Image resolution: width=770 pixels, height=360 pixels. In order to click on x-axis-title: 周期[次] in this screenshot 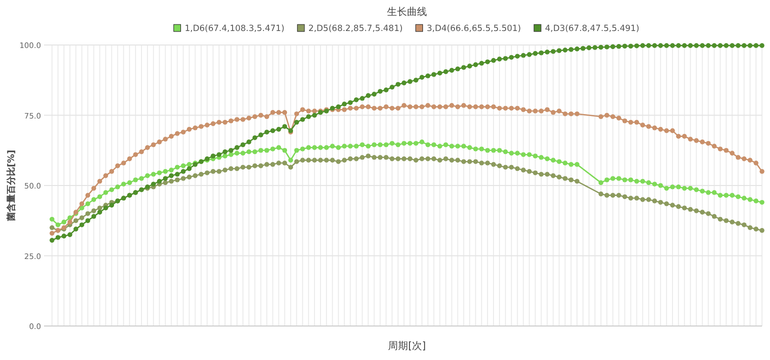, I will do `click(407, 346)`.